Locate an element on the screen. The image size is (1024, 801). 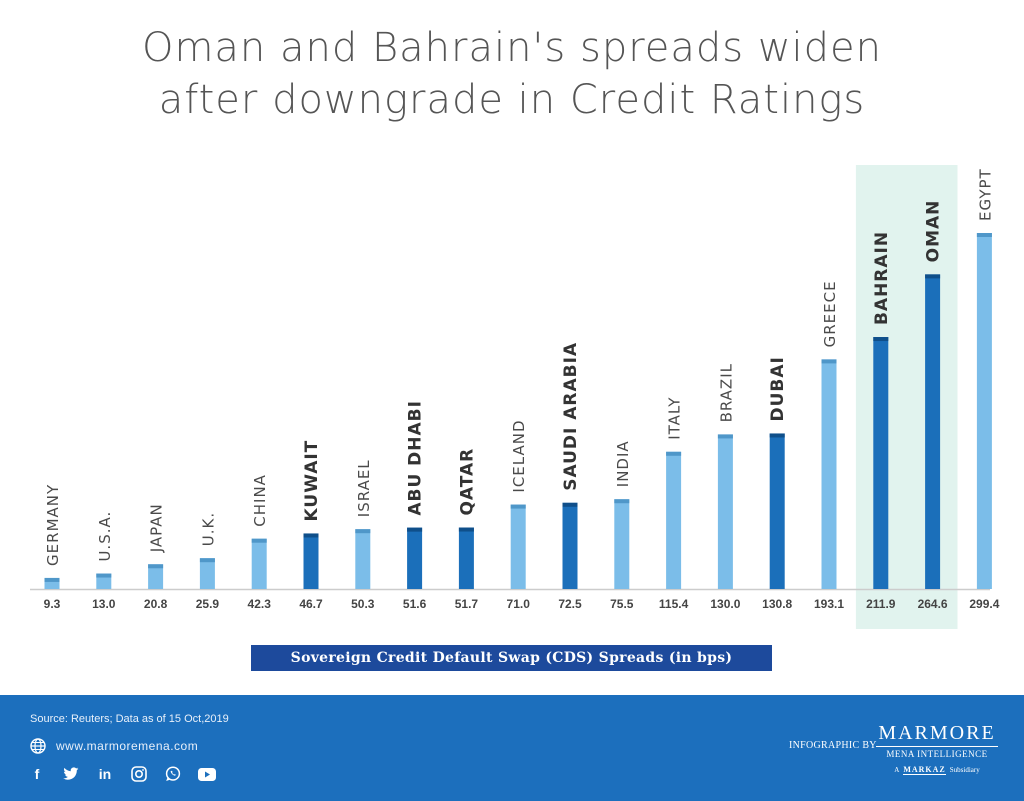
bar-cap-iceland is located at coordinates (518, 506).